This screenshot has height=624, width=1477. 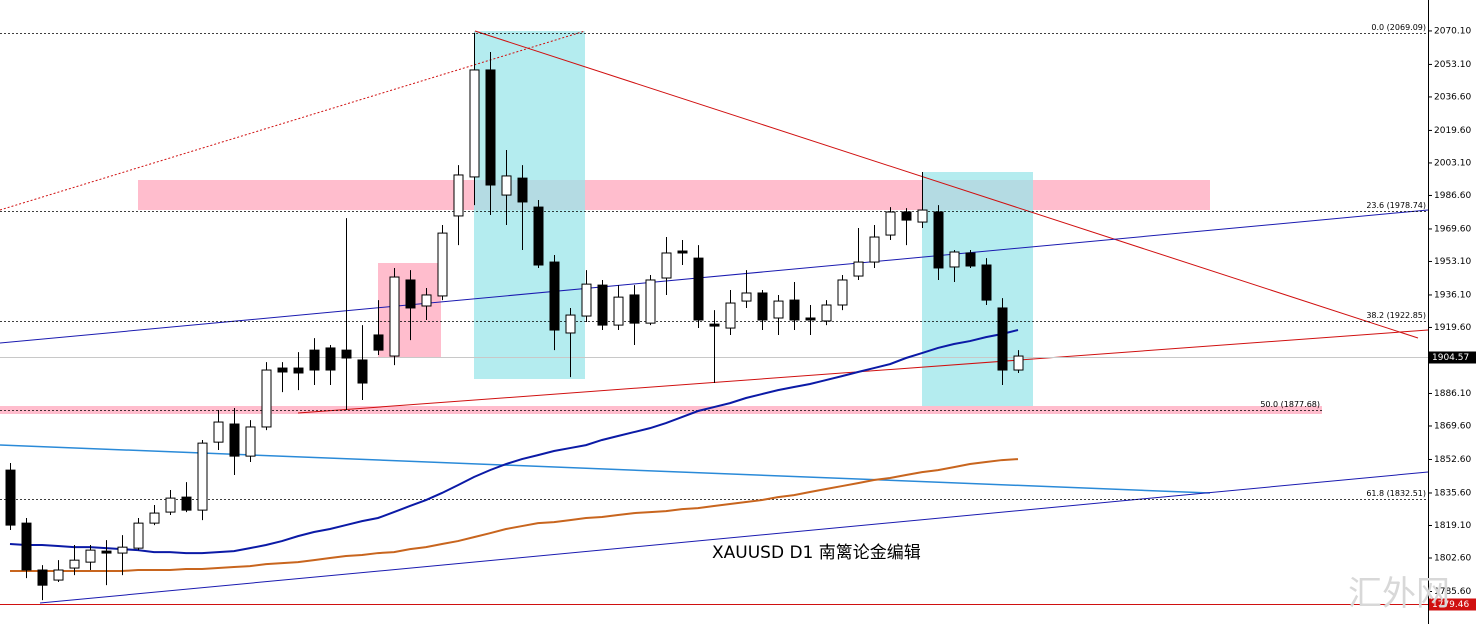 I want to click on fib-label: 0.0 (2069.09), so click(x=1398, y=27).